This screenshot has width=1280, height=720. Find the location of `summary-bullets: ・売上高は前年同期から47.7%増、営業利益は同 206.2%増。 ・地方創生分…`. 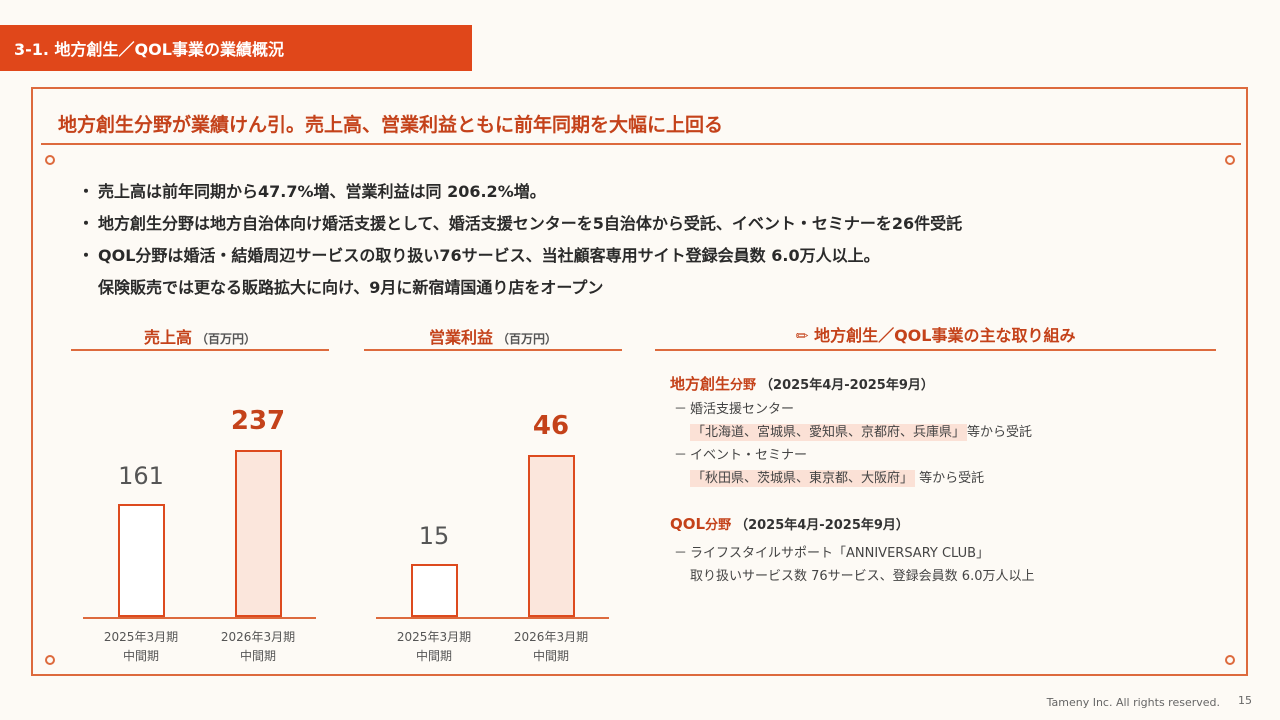

summary-bullets: ・売上高は前年同期から47.7%増、営業利益は同 206.2%増。 ・地方創生分… is located at coordinates (520, 240).